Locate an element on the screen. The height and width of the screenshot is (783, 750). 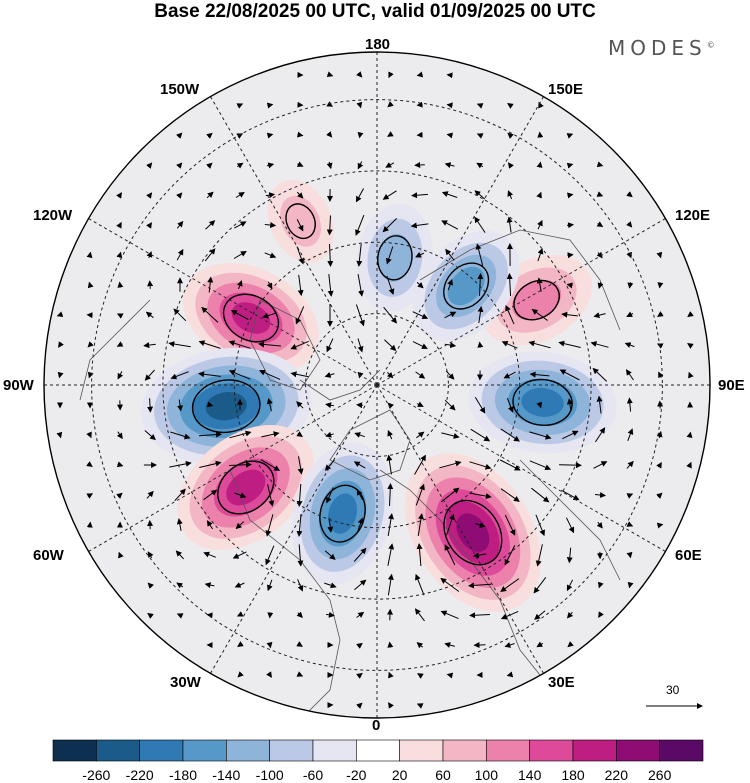
brand-name: MODES is located at coordinates (657, 48).